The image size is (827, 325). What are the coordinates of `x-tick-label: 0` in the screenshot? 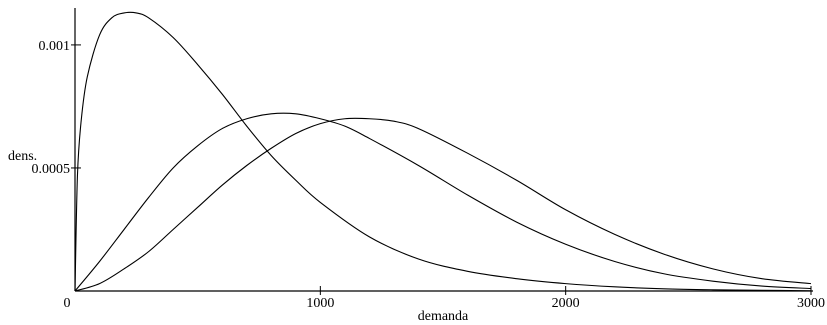 It's located at (67, 303).